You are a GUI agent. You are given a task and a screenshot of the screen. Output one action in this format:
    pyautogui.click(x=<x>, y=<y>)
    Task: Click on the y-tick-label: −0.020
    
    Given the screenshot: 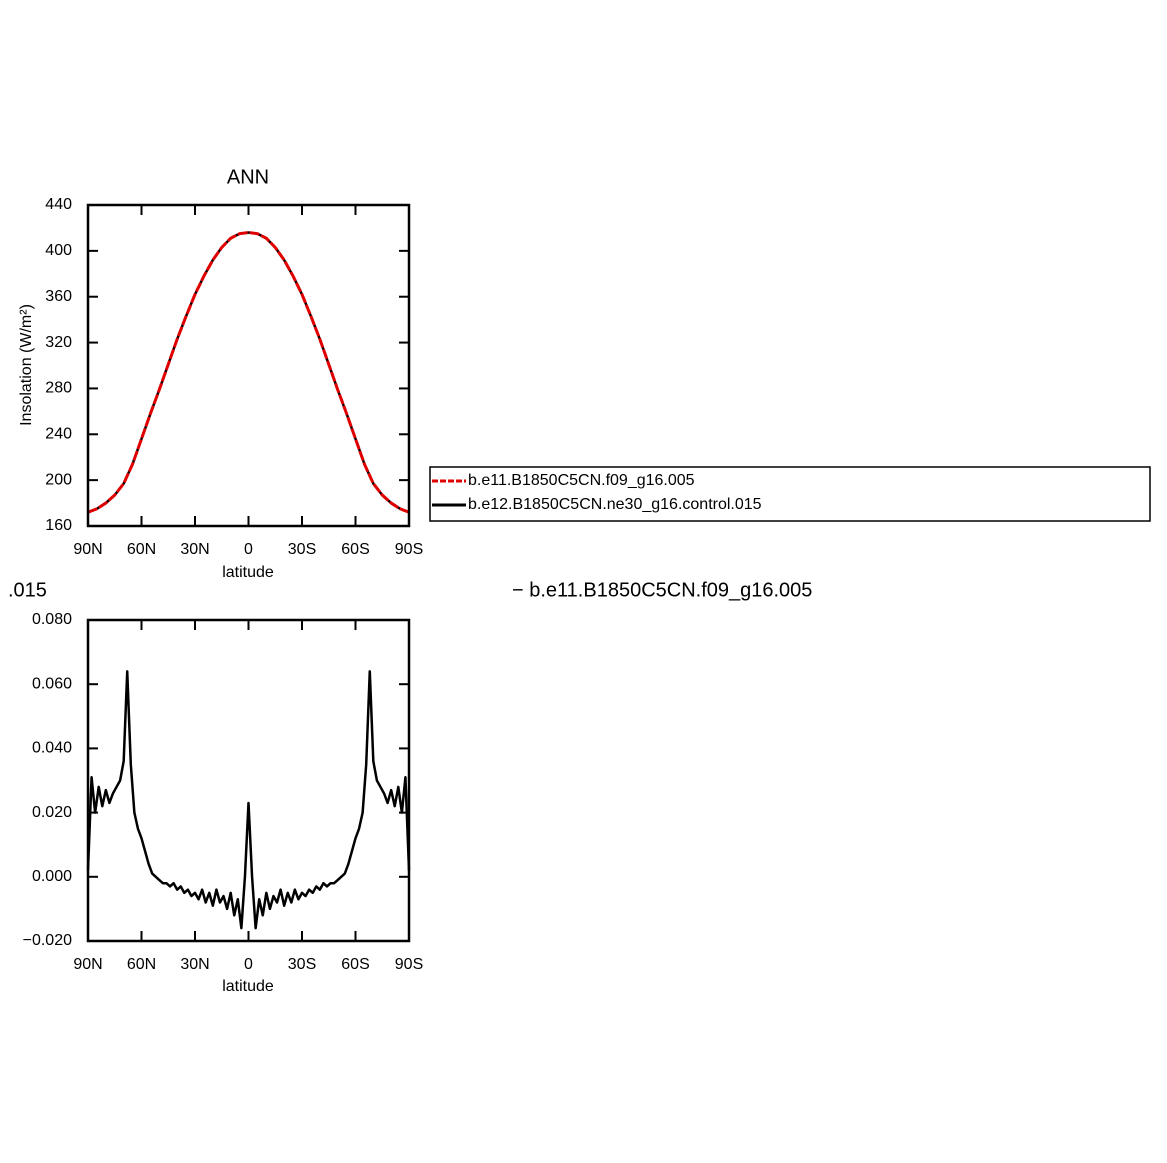 What is the action you would take?
    pyautogui.click(x=47, y=940)
    